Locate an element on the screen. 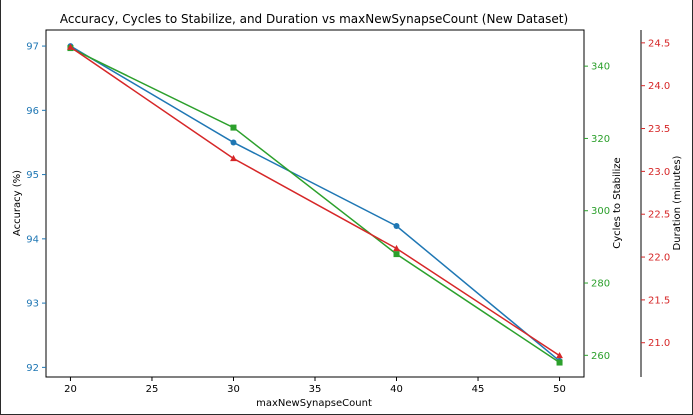  duration-tick-label: 21.0 is located at coordinates (659, 343).